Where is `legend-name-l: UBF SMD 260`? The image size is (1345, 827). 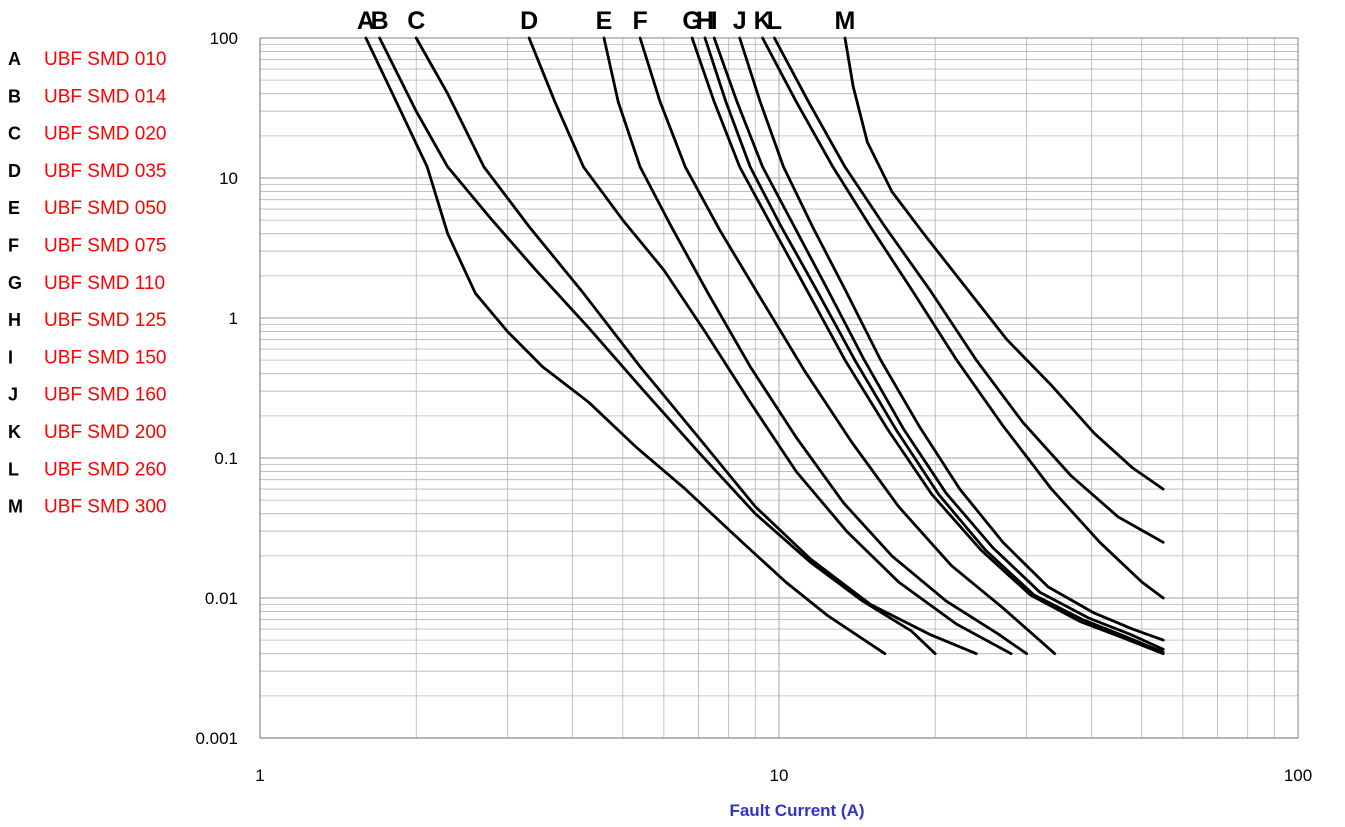 legend-name-l: UBF SMD 260 is located at coordinates (105, 469).